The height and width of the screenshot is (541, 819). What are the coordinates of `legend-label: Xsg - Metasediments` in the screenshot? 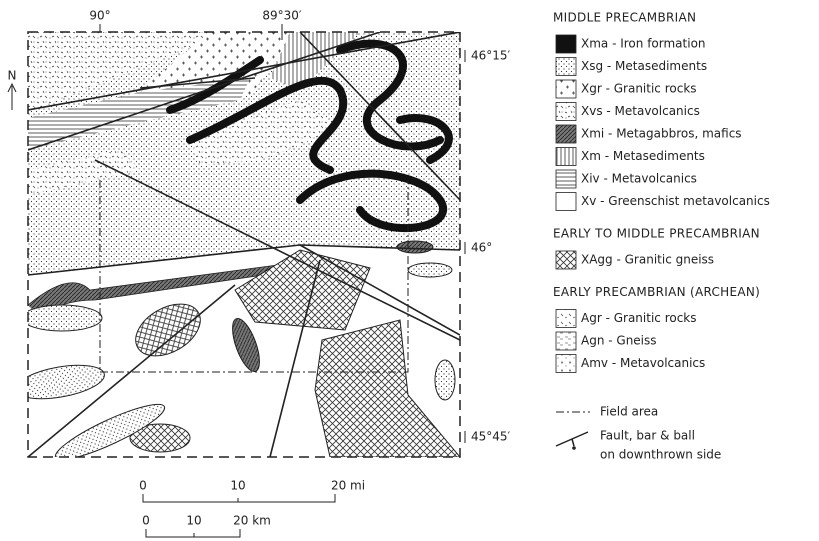 It's located at (644, 66).